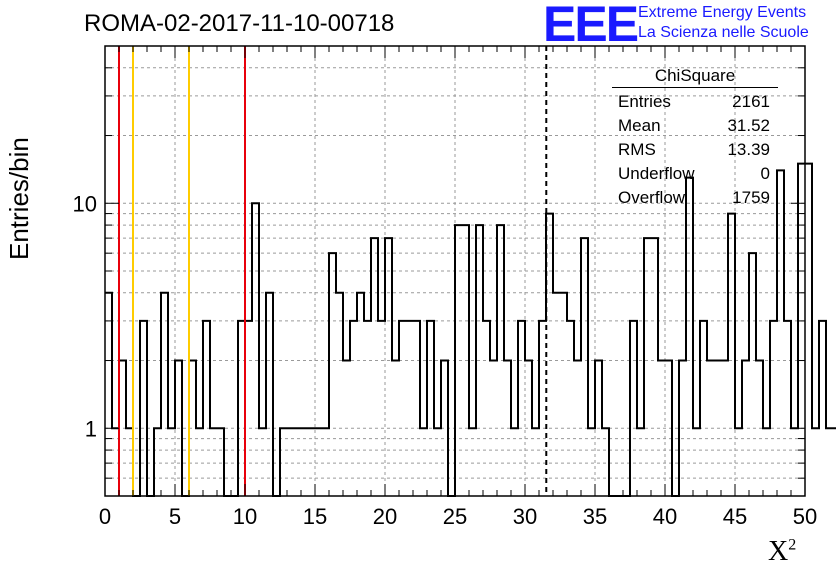 The image size is (836, 572). Describe the element at coordinates (695, 102) in the screenshot. I see `stats-row-entries: Entries 2161` at that location.